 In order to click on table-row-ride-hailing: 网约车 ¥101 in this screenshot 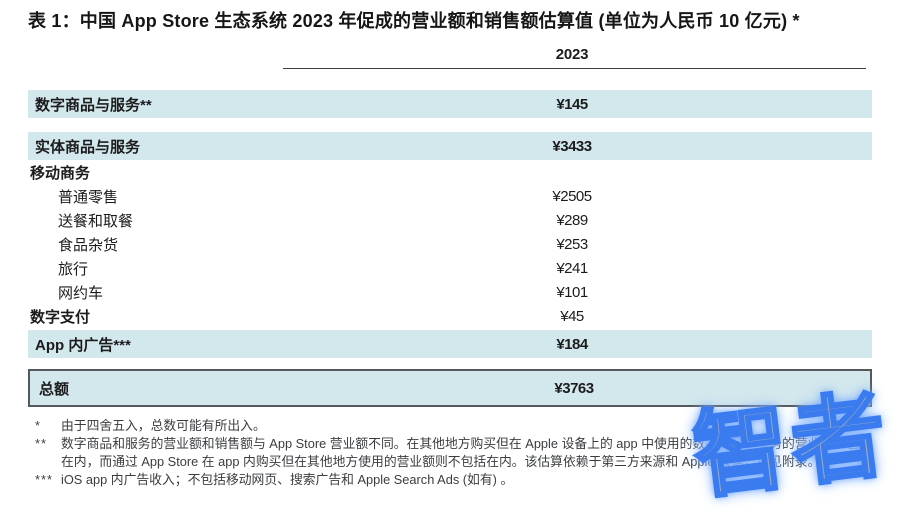, I will do `click(450, 292)`.